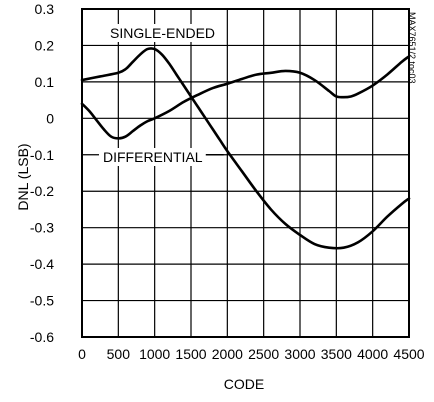 Image resolution: width=434 pixels, height=402 pixels. I want to click on x-tick-label: 3500, so click(336, 354).